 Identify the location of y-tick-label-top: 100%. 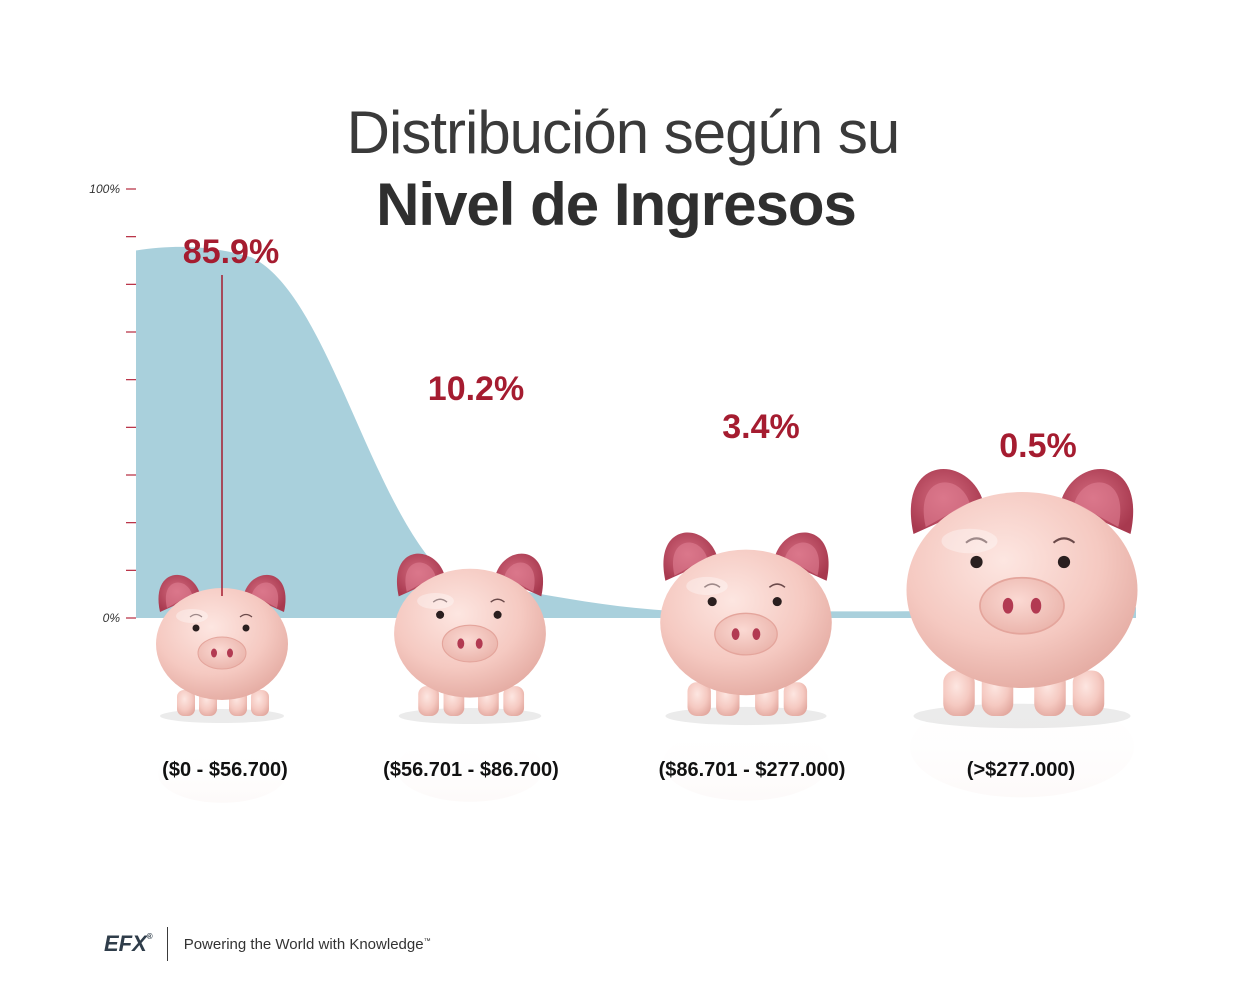
(104, 189).